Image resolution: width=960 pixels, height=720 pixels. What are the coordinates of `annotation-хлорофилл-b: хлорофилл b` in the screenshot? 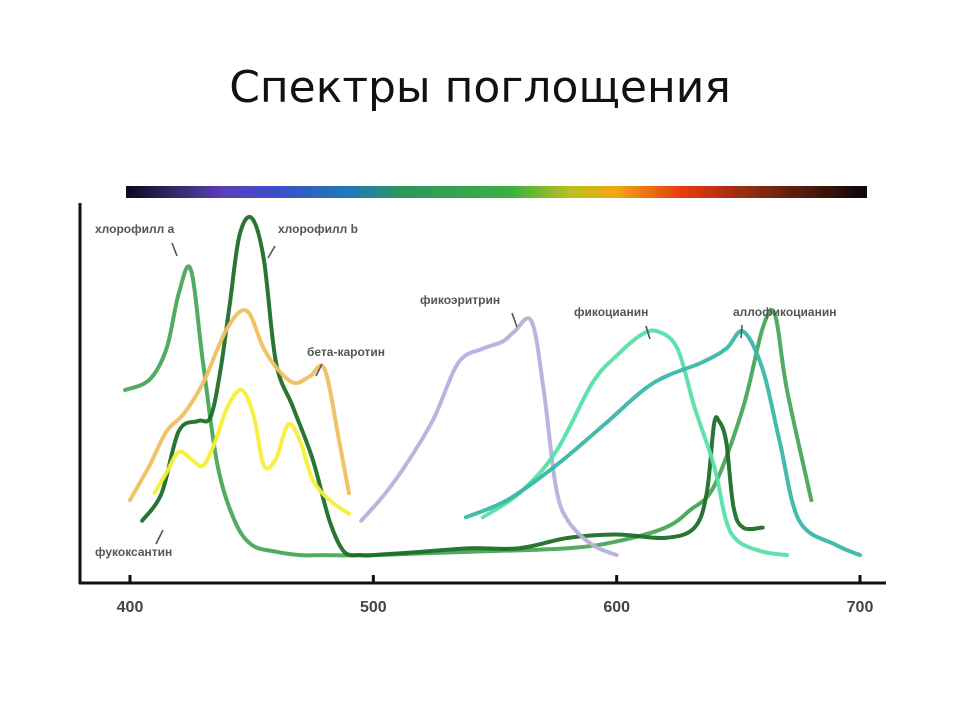 It's located at (318, 229).